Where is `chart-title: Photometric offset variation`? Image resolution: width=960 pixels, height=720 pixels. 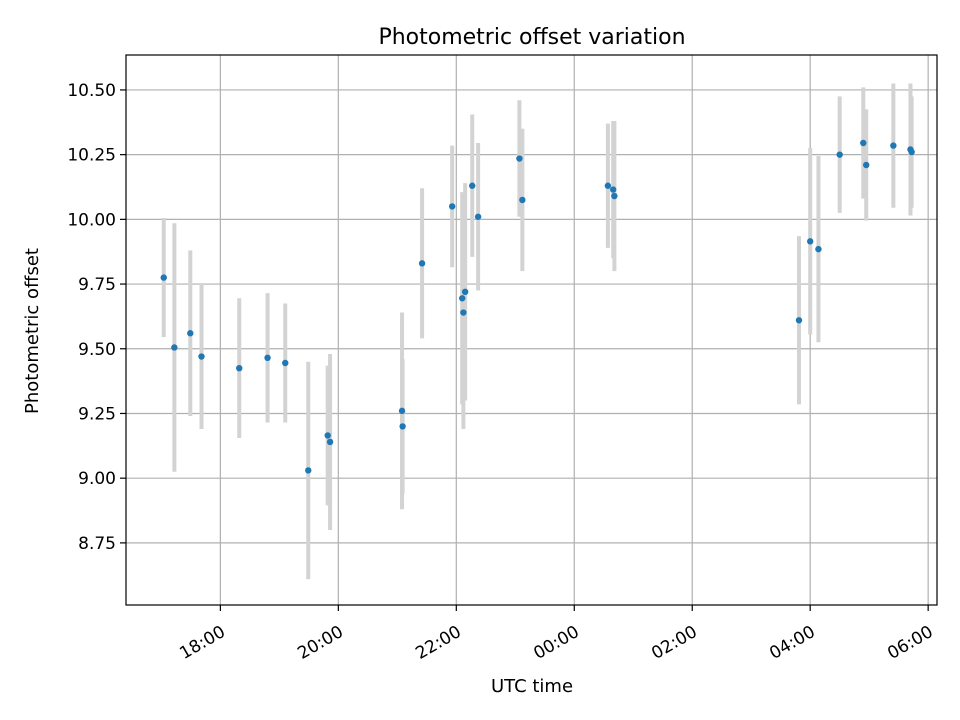
chart-title: Photometric offset variation is located at coordinates (531, 37).